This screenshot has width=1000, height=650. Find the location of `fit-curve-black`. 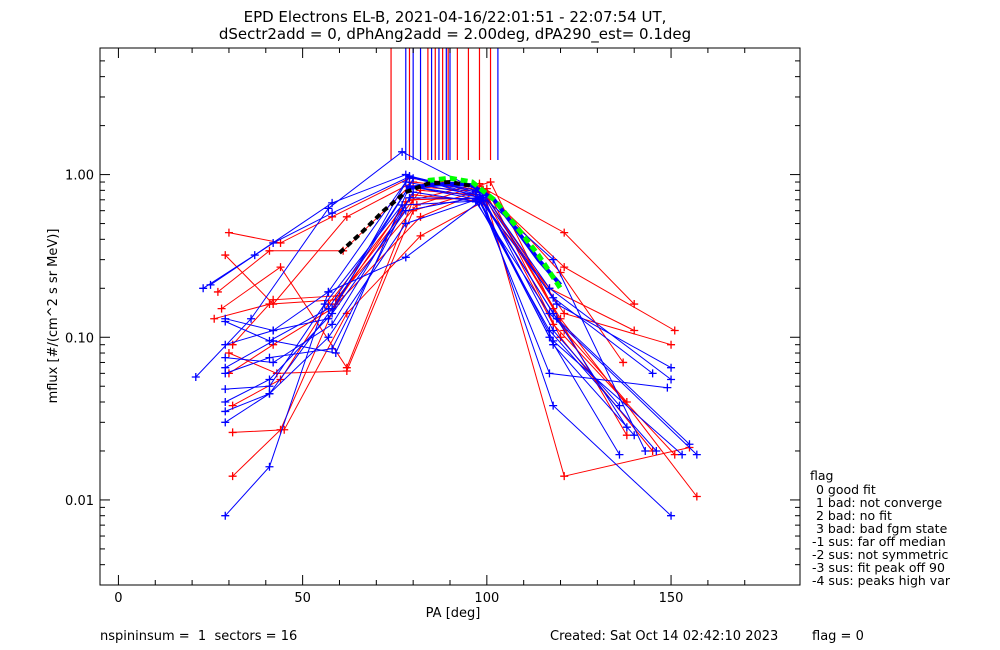

fit-curve-black is located at coordinates (405, 217).